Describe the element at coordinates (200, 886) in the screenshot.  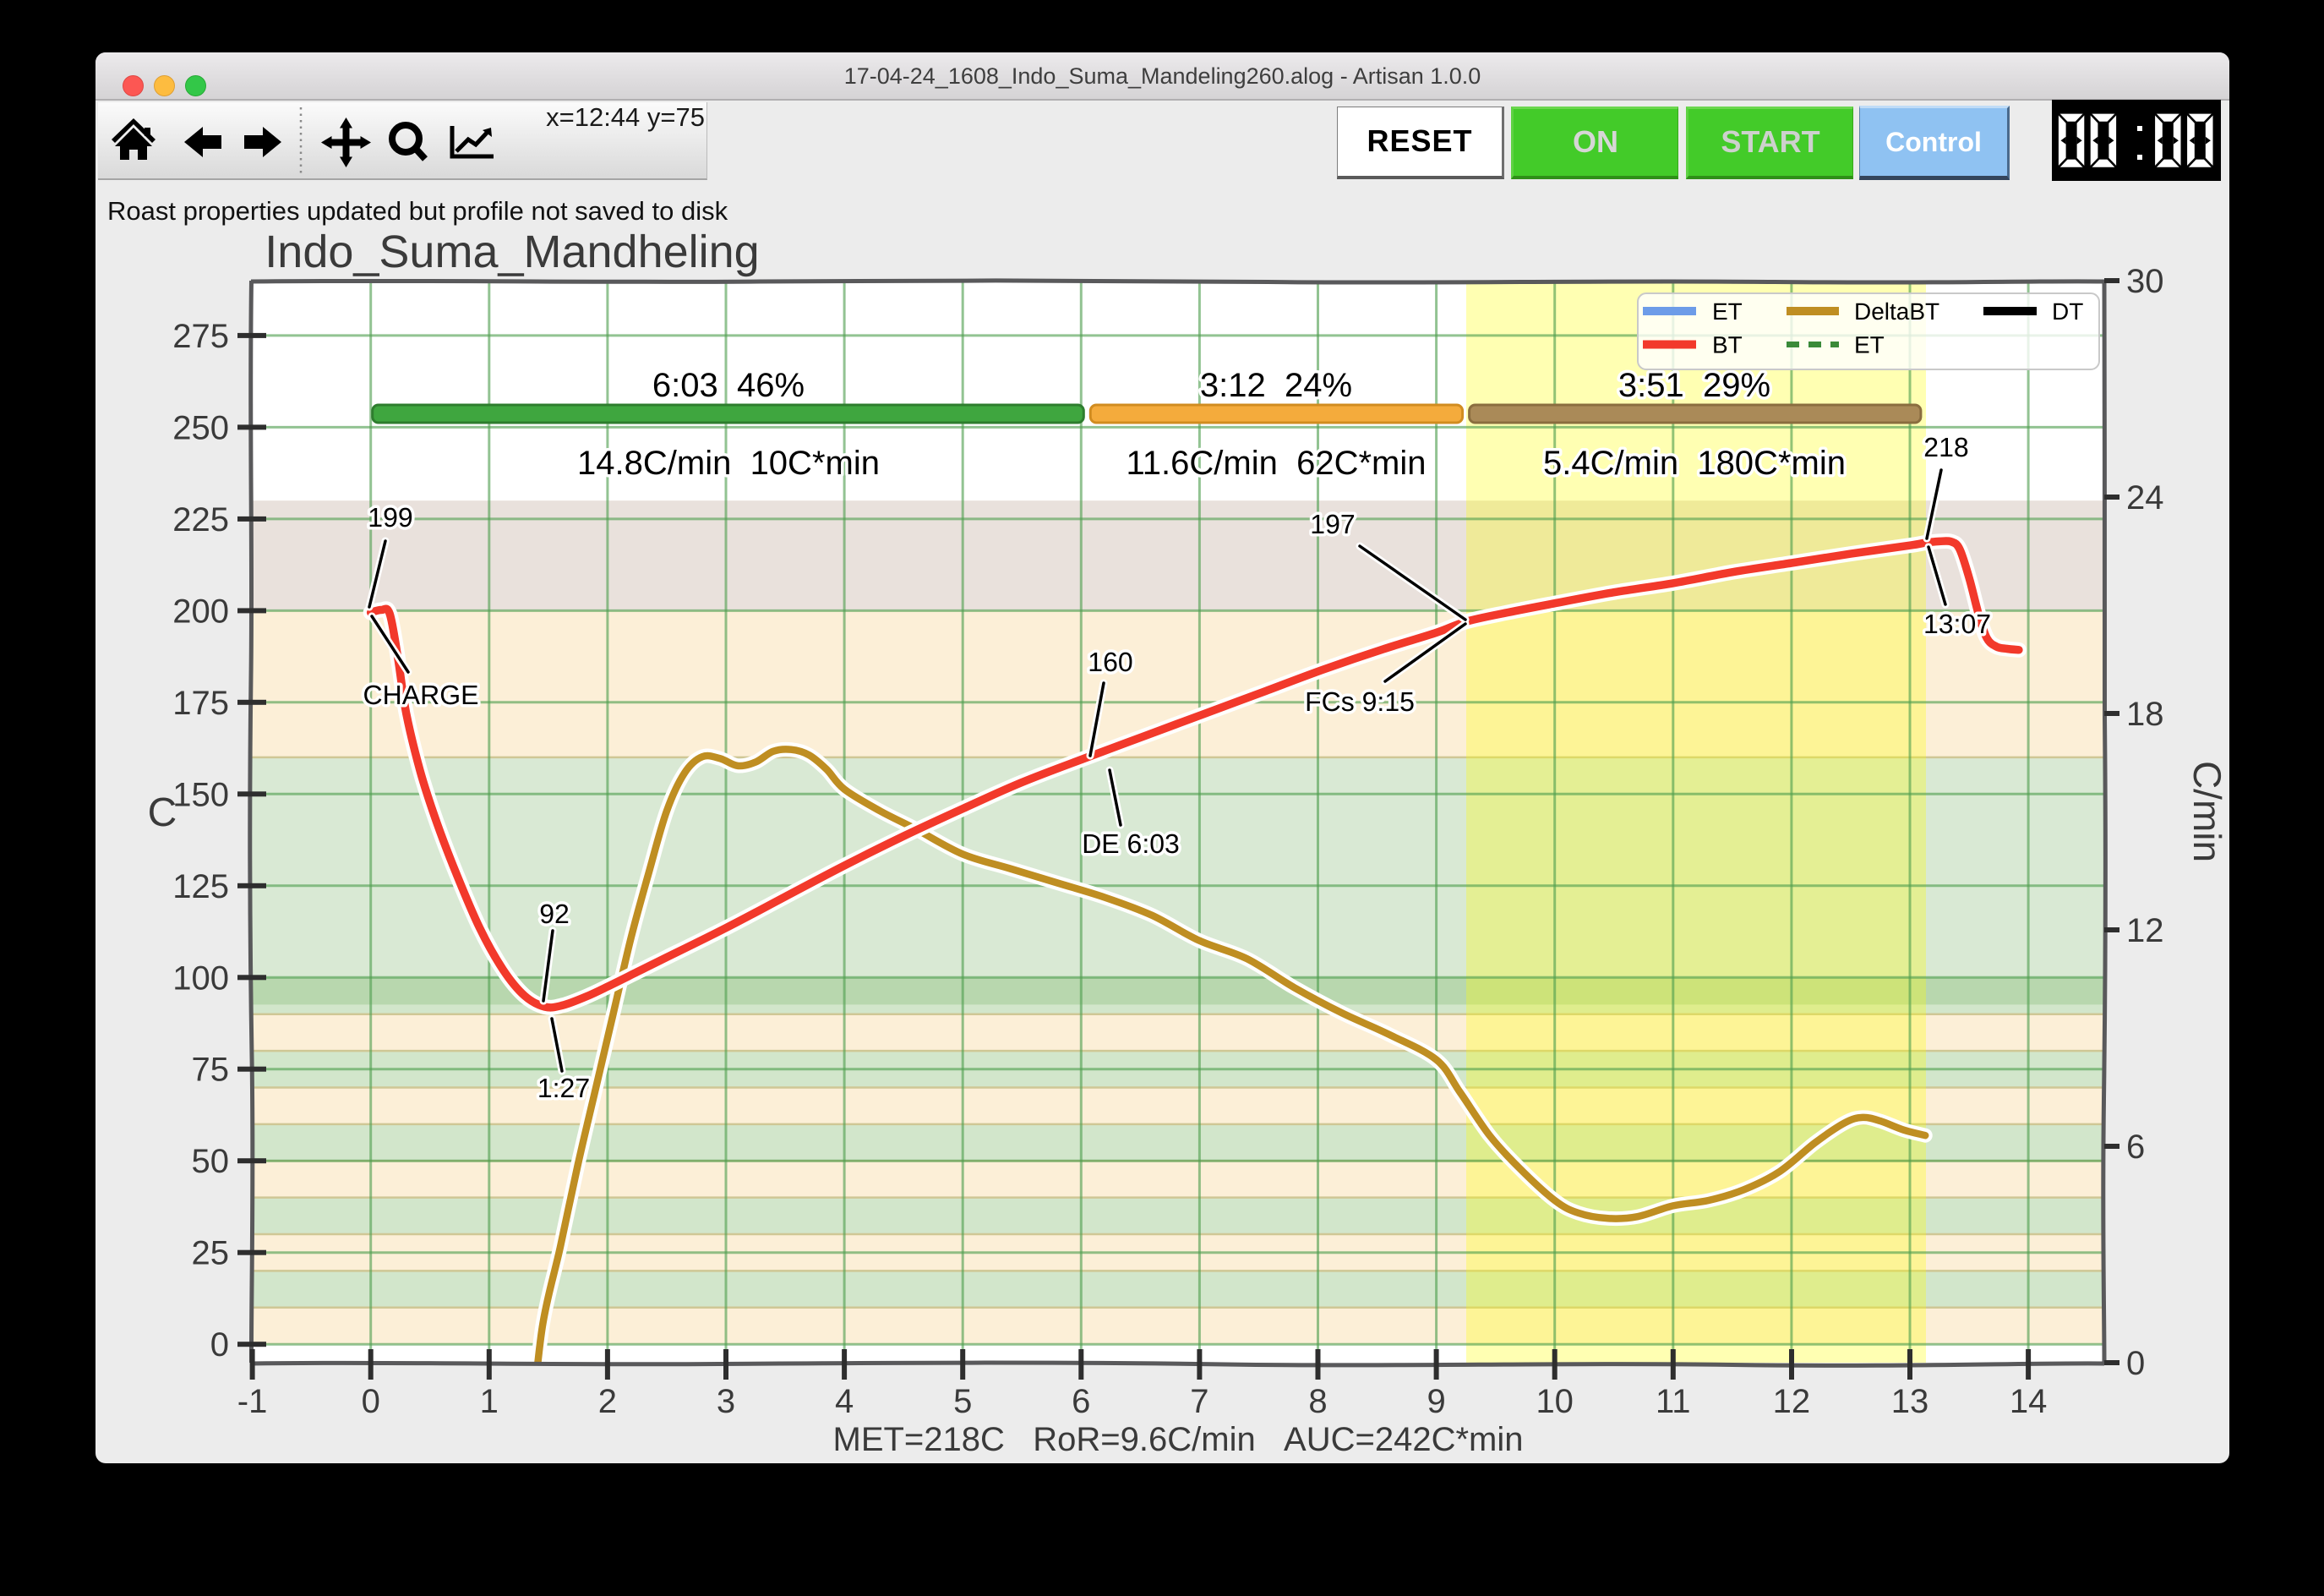
I see `svg-text: 125` at that location.